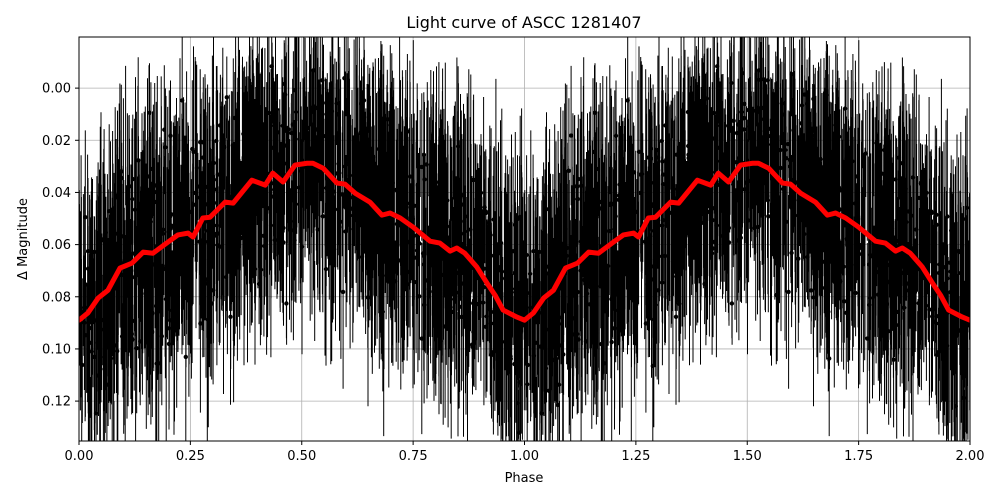 This screenshot has width=1000, height=500. Describe the element at coordinates (79, 456) in the screenshot. I see `x-tick-label: 0.00` at that location.